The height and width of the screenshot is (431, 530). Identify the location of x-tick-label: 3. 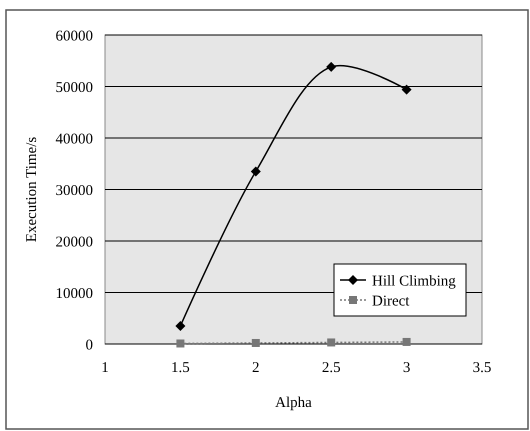
(406, 368).